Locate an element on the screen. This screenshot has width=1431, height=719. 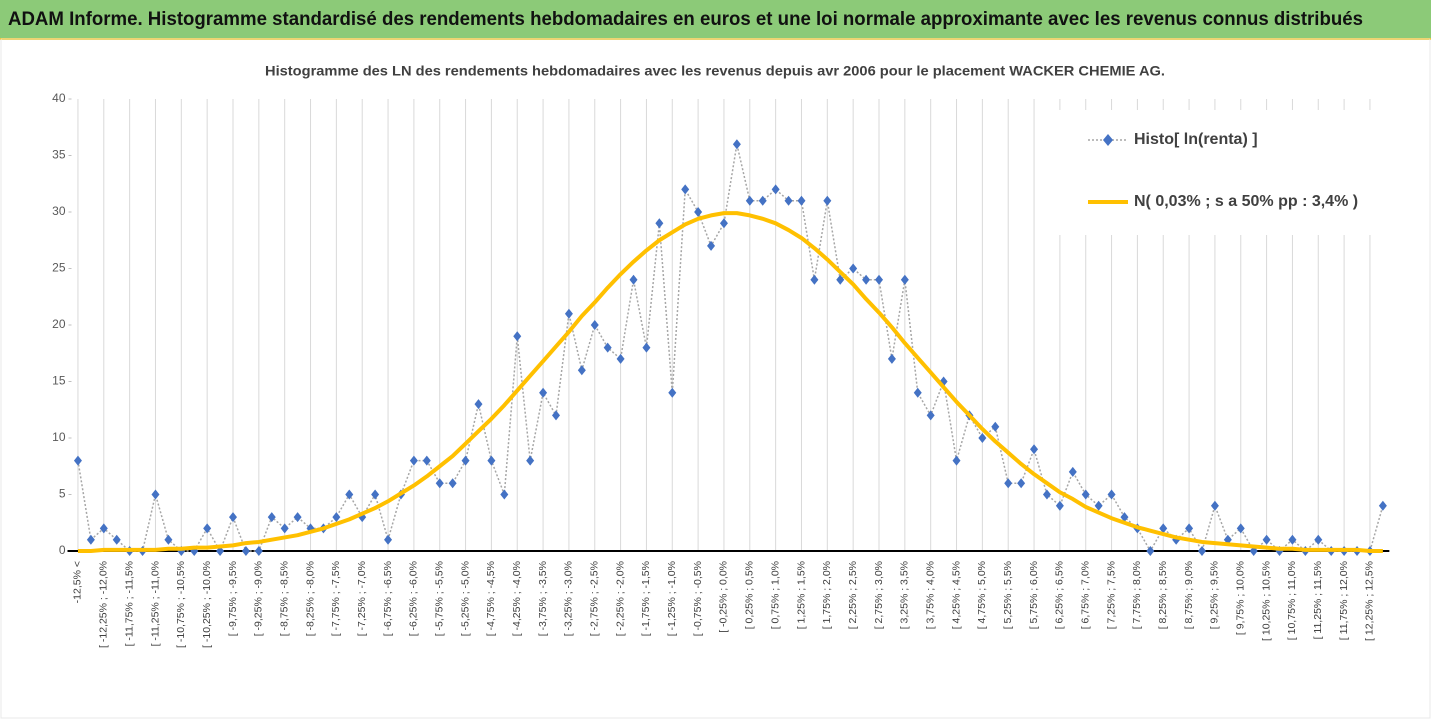
x-tick-label: [ -2,75% ; -2,5% is located at coordinates (595, 598).